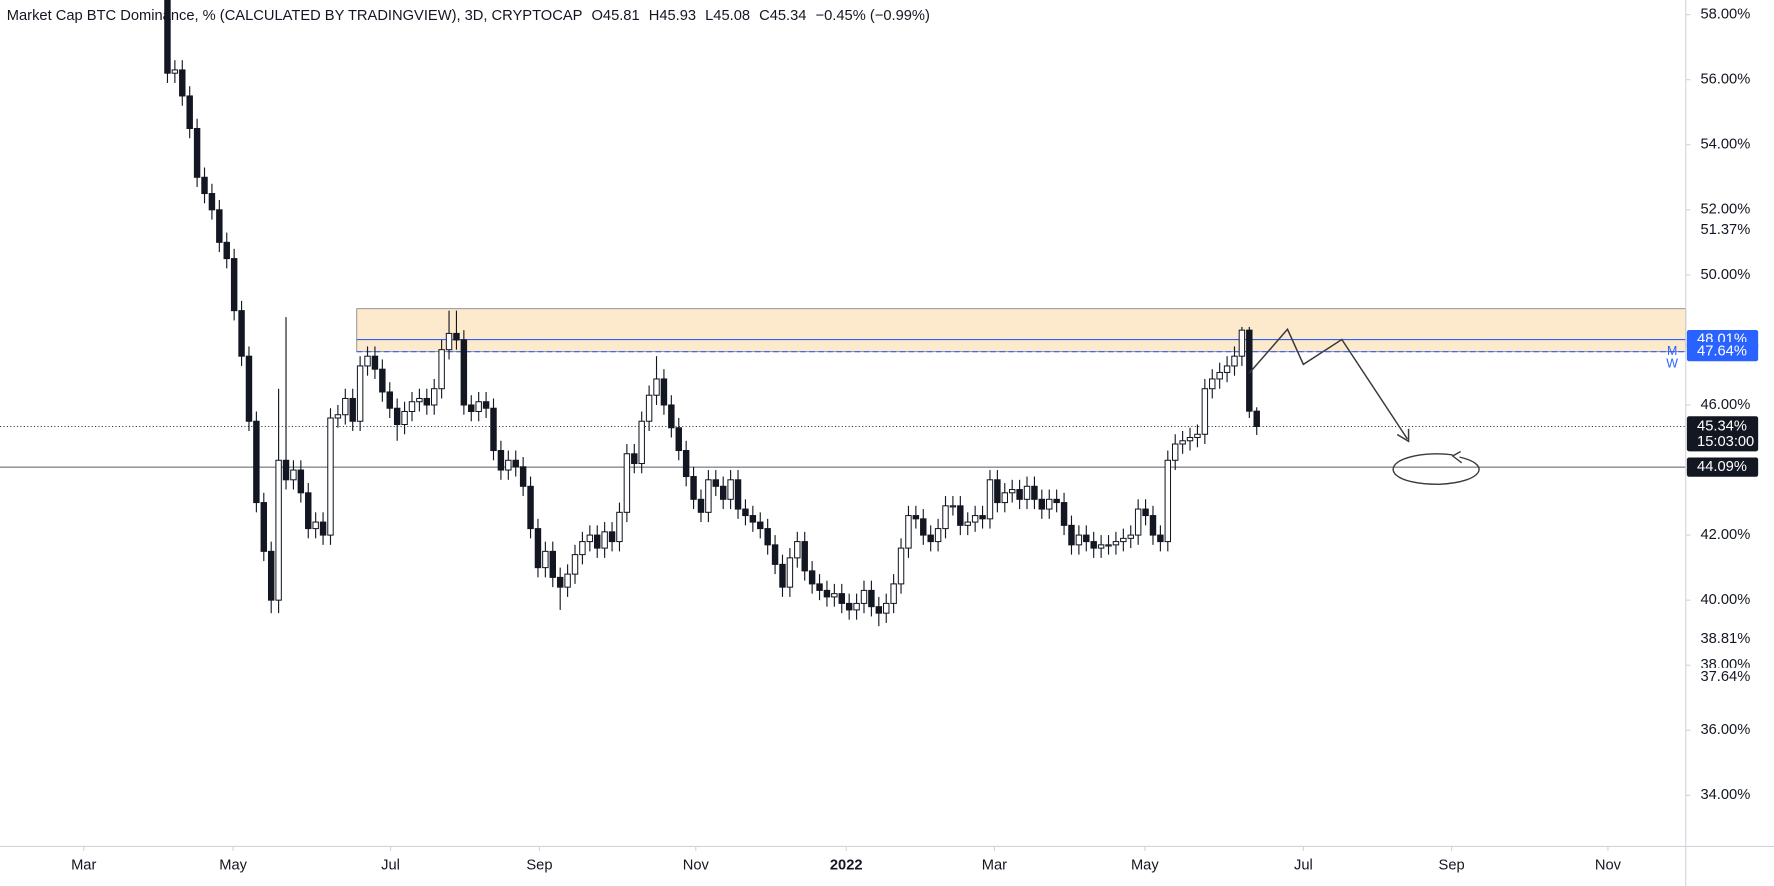  Describe the element at coordinates (1364, 406) in the screenshot. I see `drawings` at that location.